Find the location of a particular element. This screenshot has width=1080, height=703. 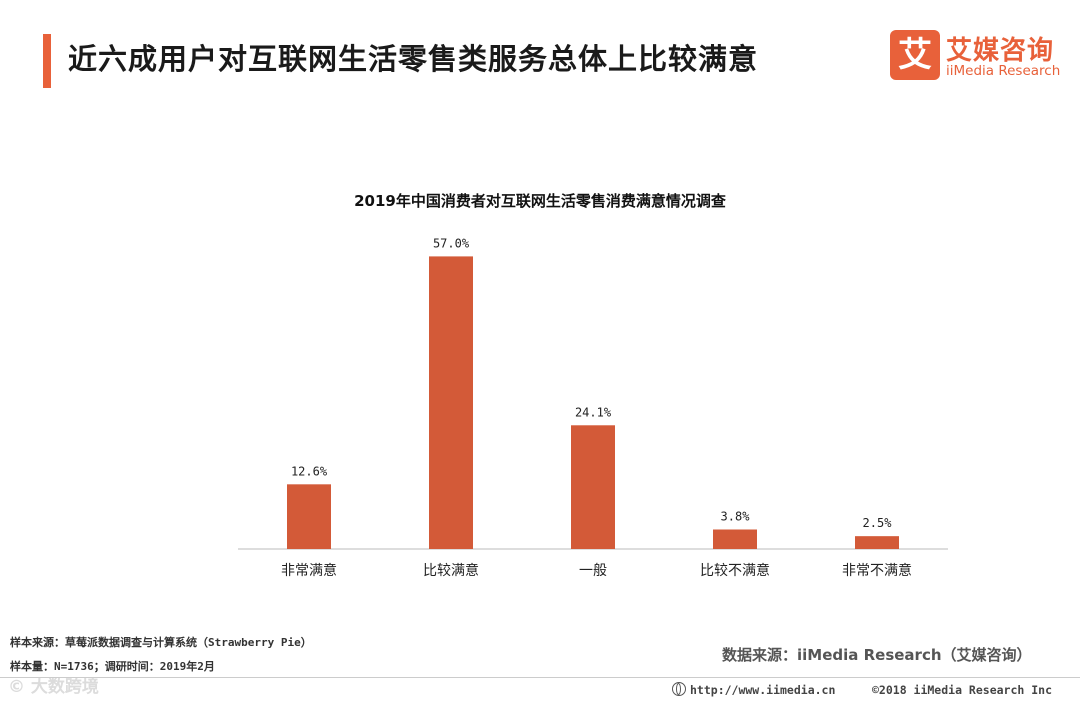

data-label-2: 24.1% is located at coordinates (593, 412).